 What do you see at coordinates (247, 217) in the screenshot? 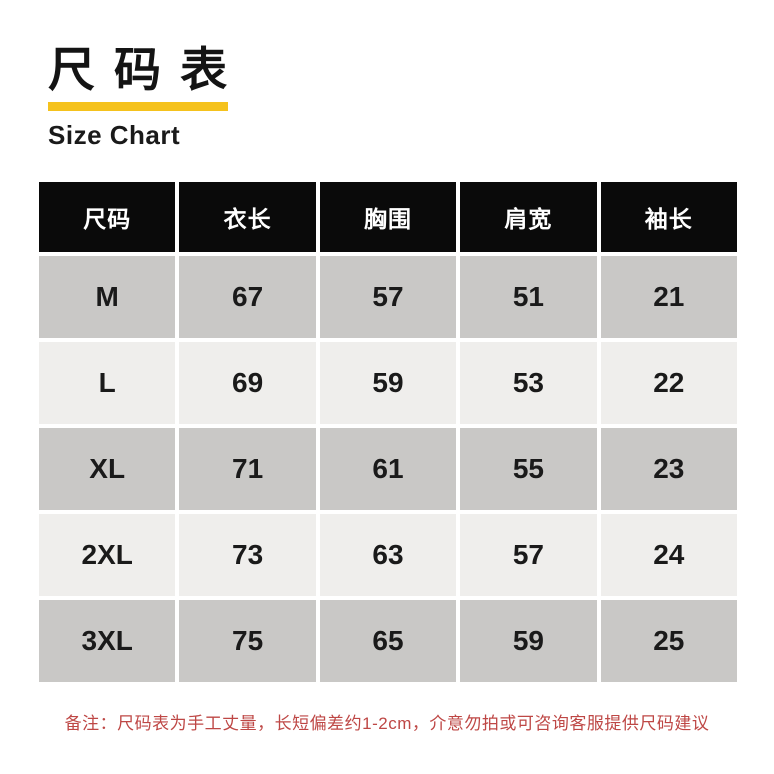
I see `header-cell-length: 衣长` at bounding box center [247, 217].